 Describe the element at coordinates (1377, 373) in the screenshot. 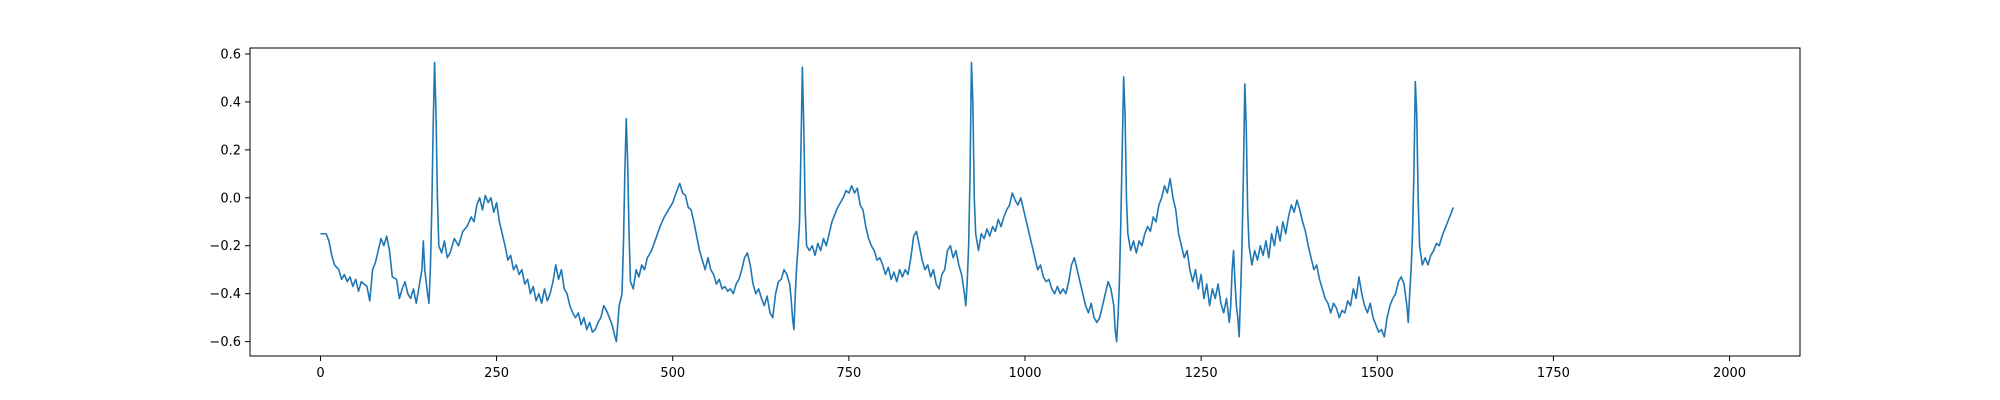

I see `x-tick-label: 1500` at that location.